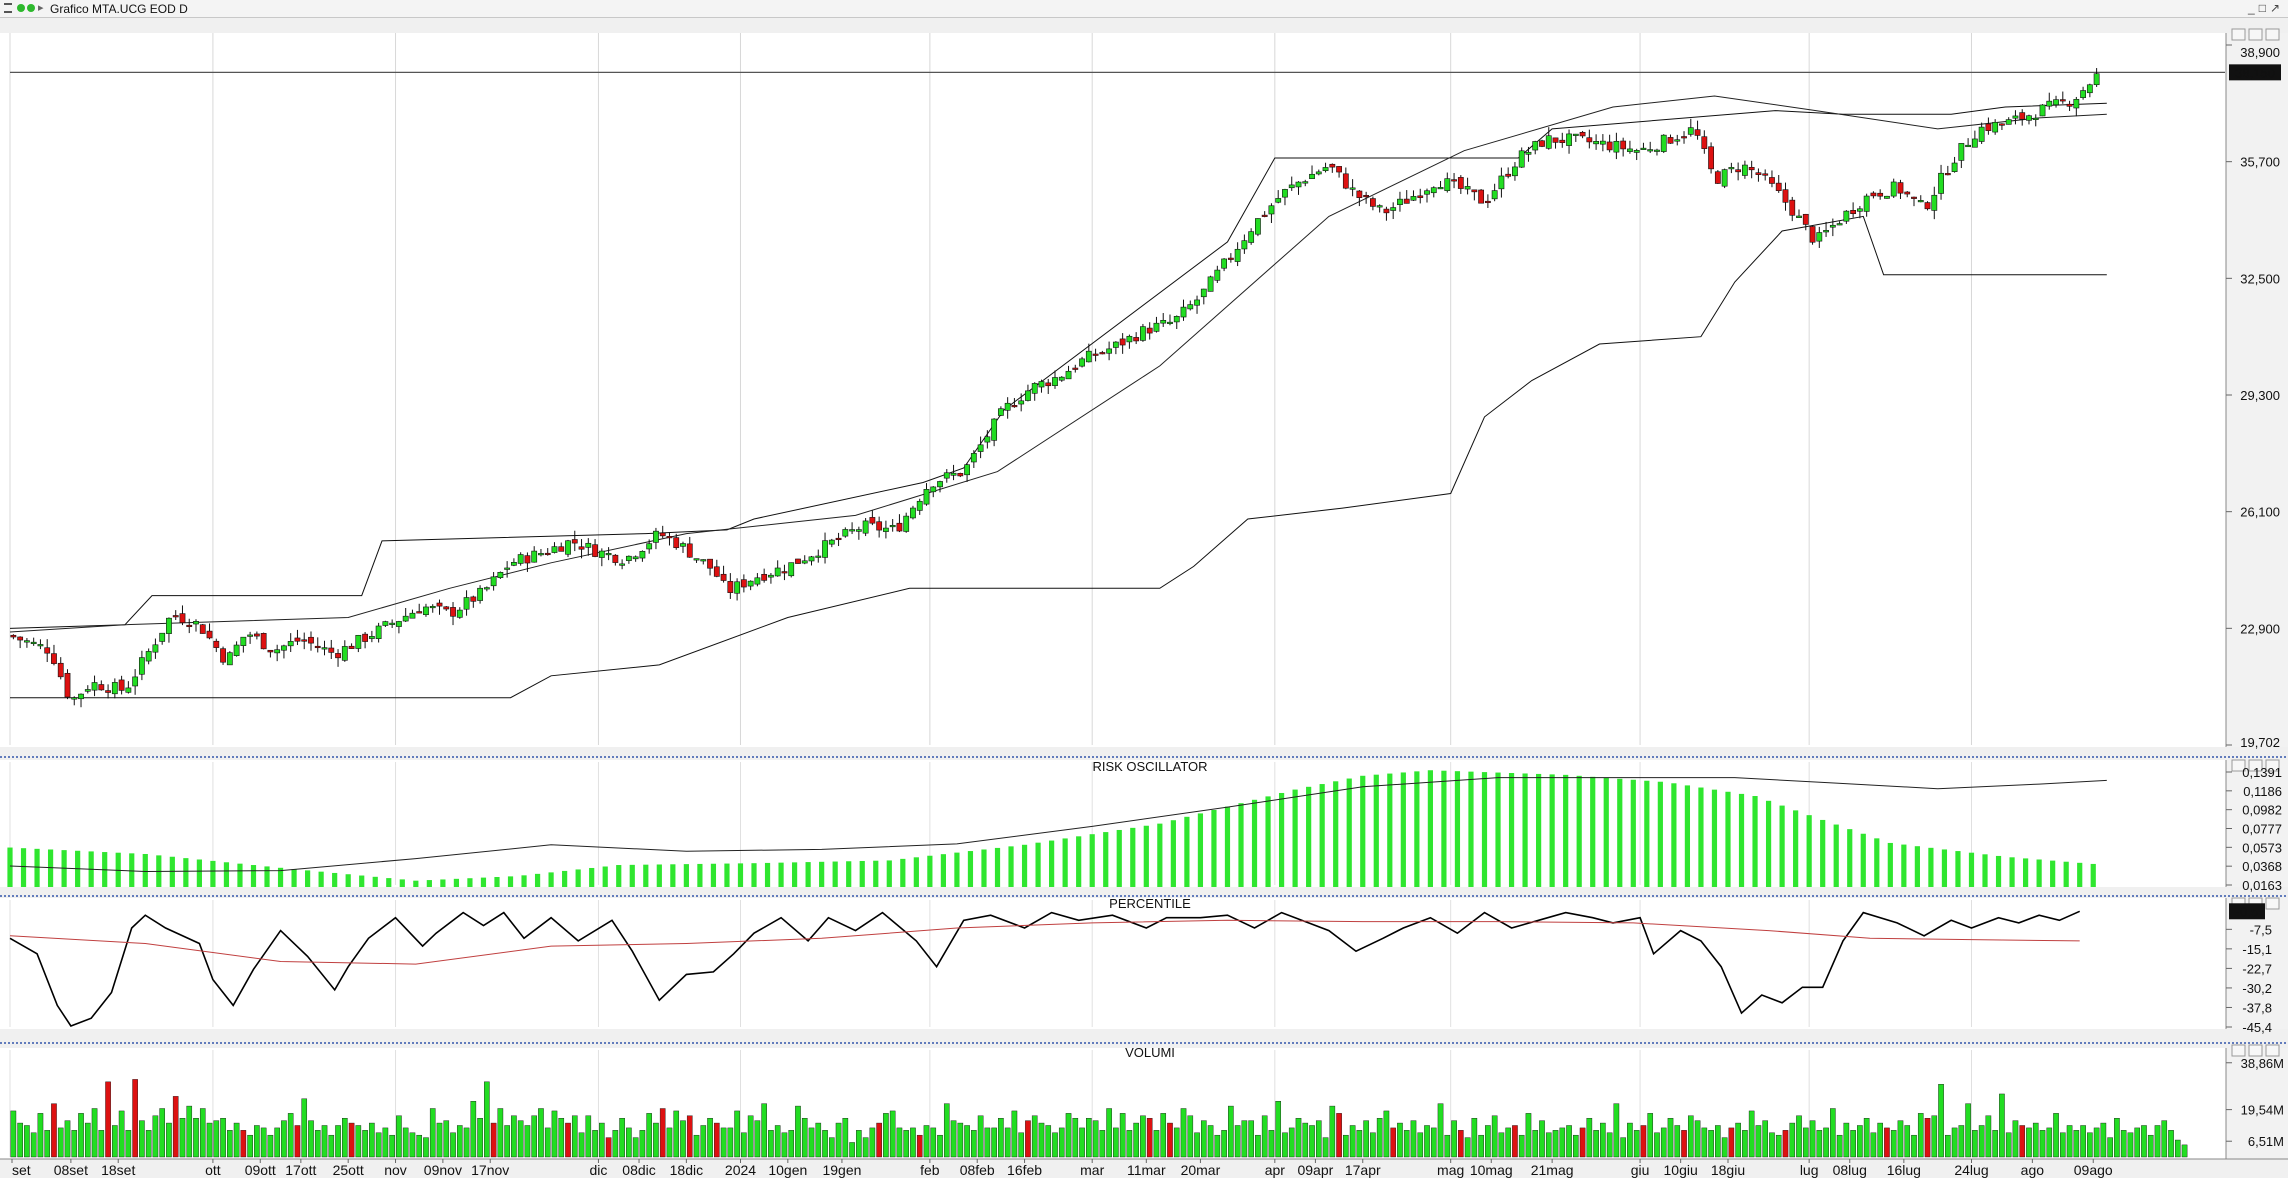 Image resolution: width=2288 pixels, height=1178 pixels. Describe the element at coordinates (2255, 765) in the screenshot. I see `risk-pane-restore-button` at that location.